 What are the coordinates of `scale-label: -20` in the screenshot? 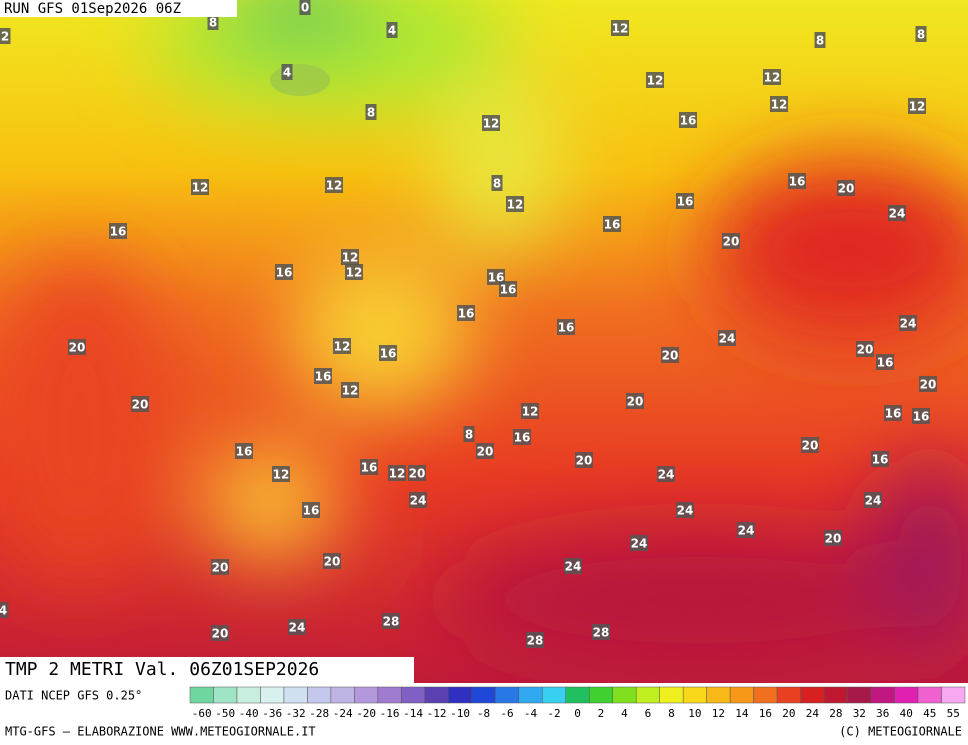 It's located at (366, 713).